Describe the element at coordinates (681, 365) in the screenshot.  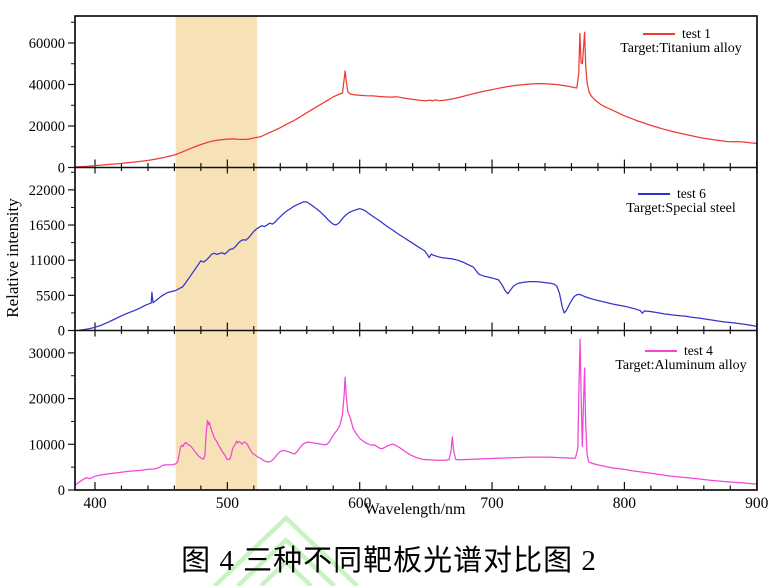
I see `legend-target-panel3: Target:Aluminum alloy` at that location.